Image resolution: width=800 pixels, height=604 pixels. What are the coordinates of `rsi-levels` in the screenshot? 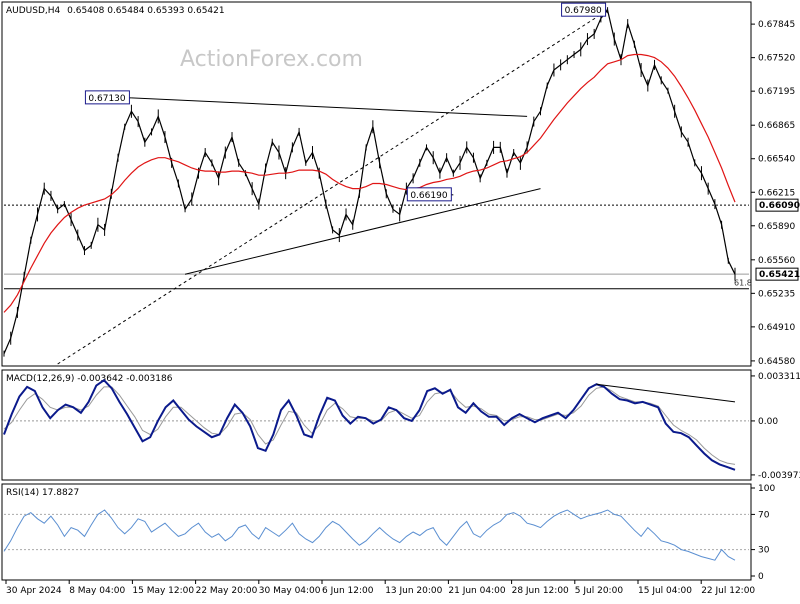 It's located at (376, 532).